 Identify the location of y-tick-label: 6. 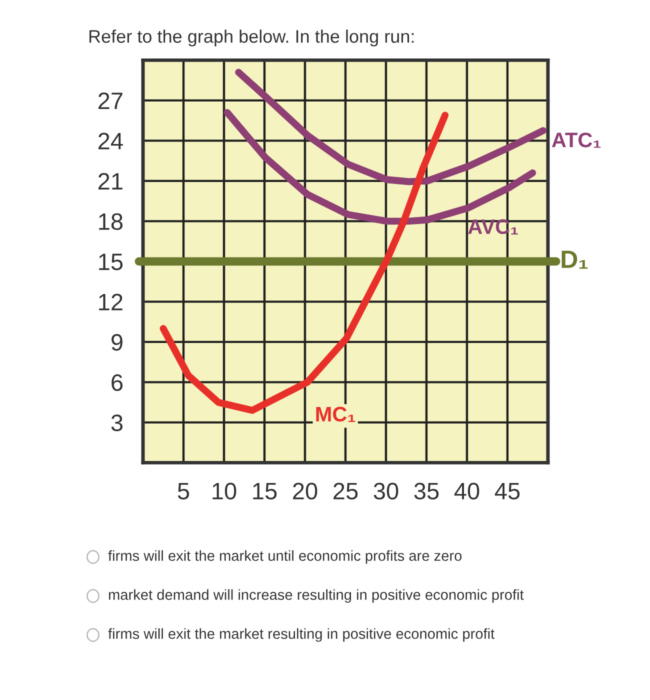
(117, 382).